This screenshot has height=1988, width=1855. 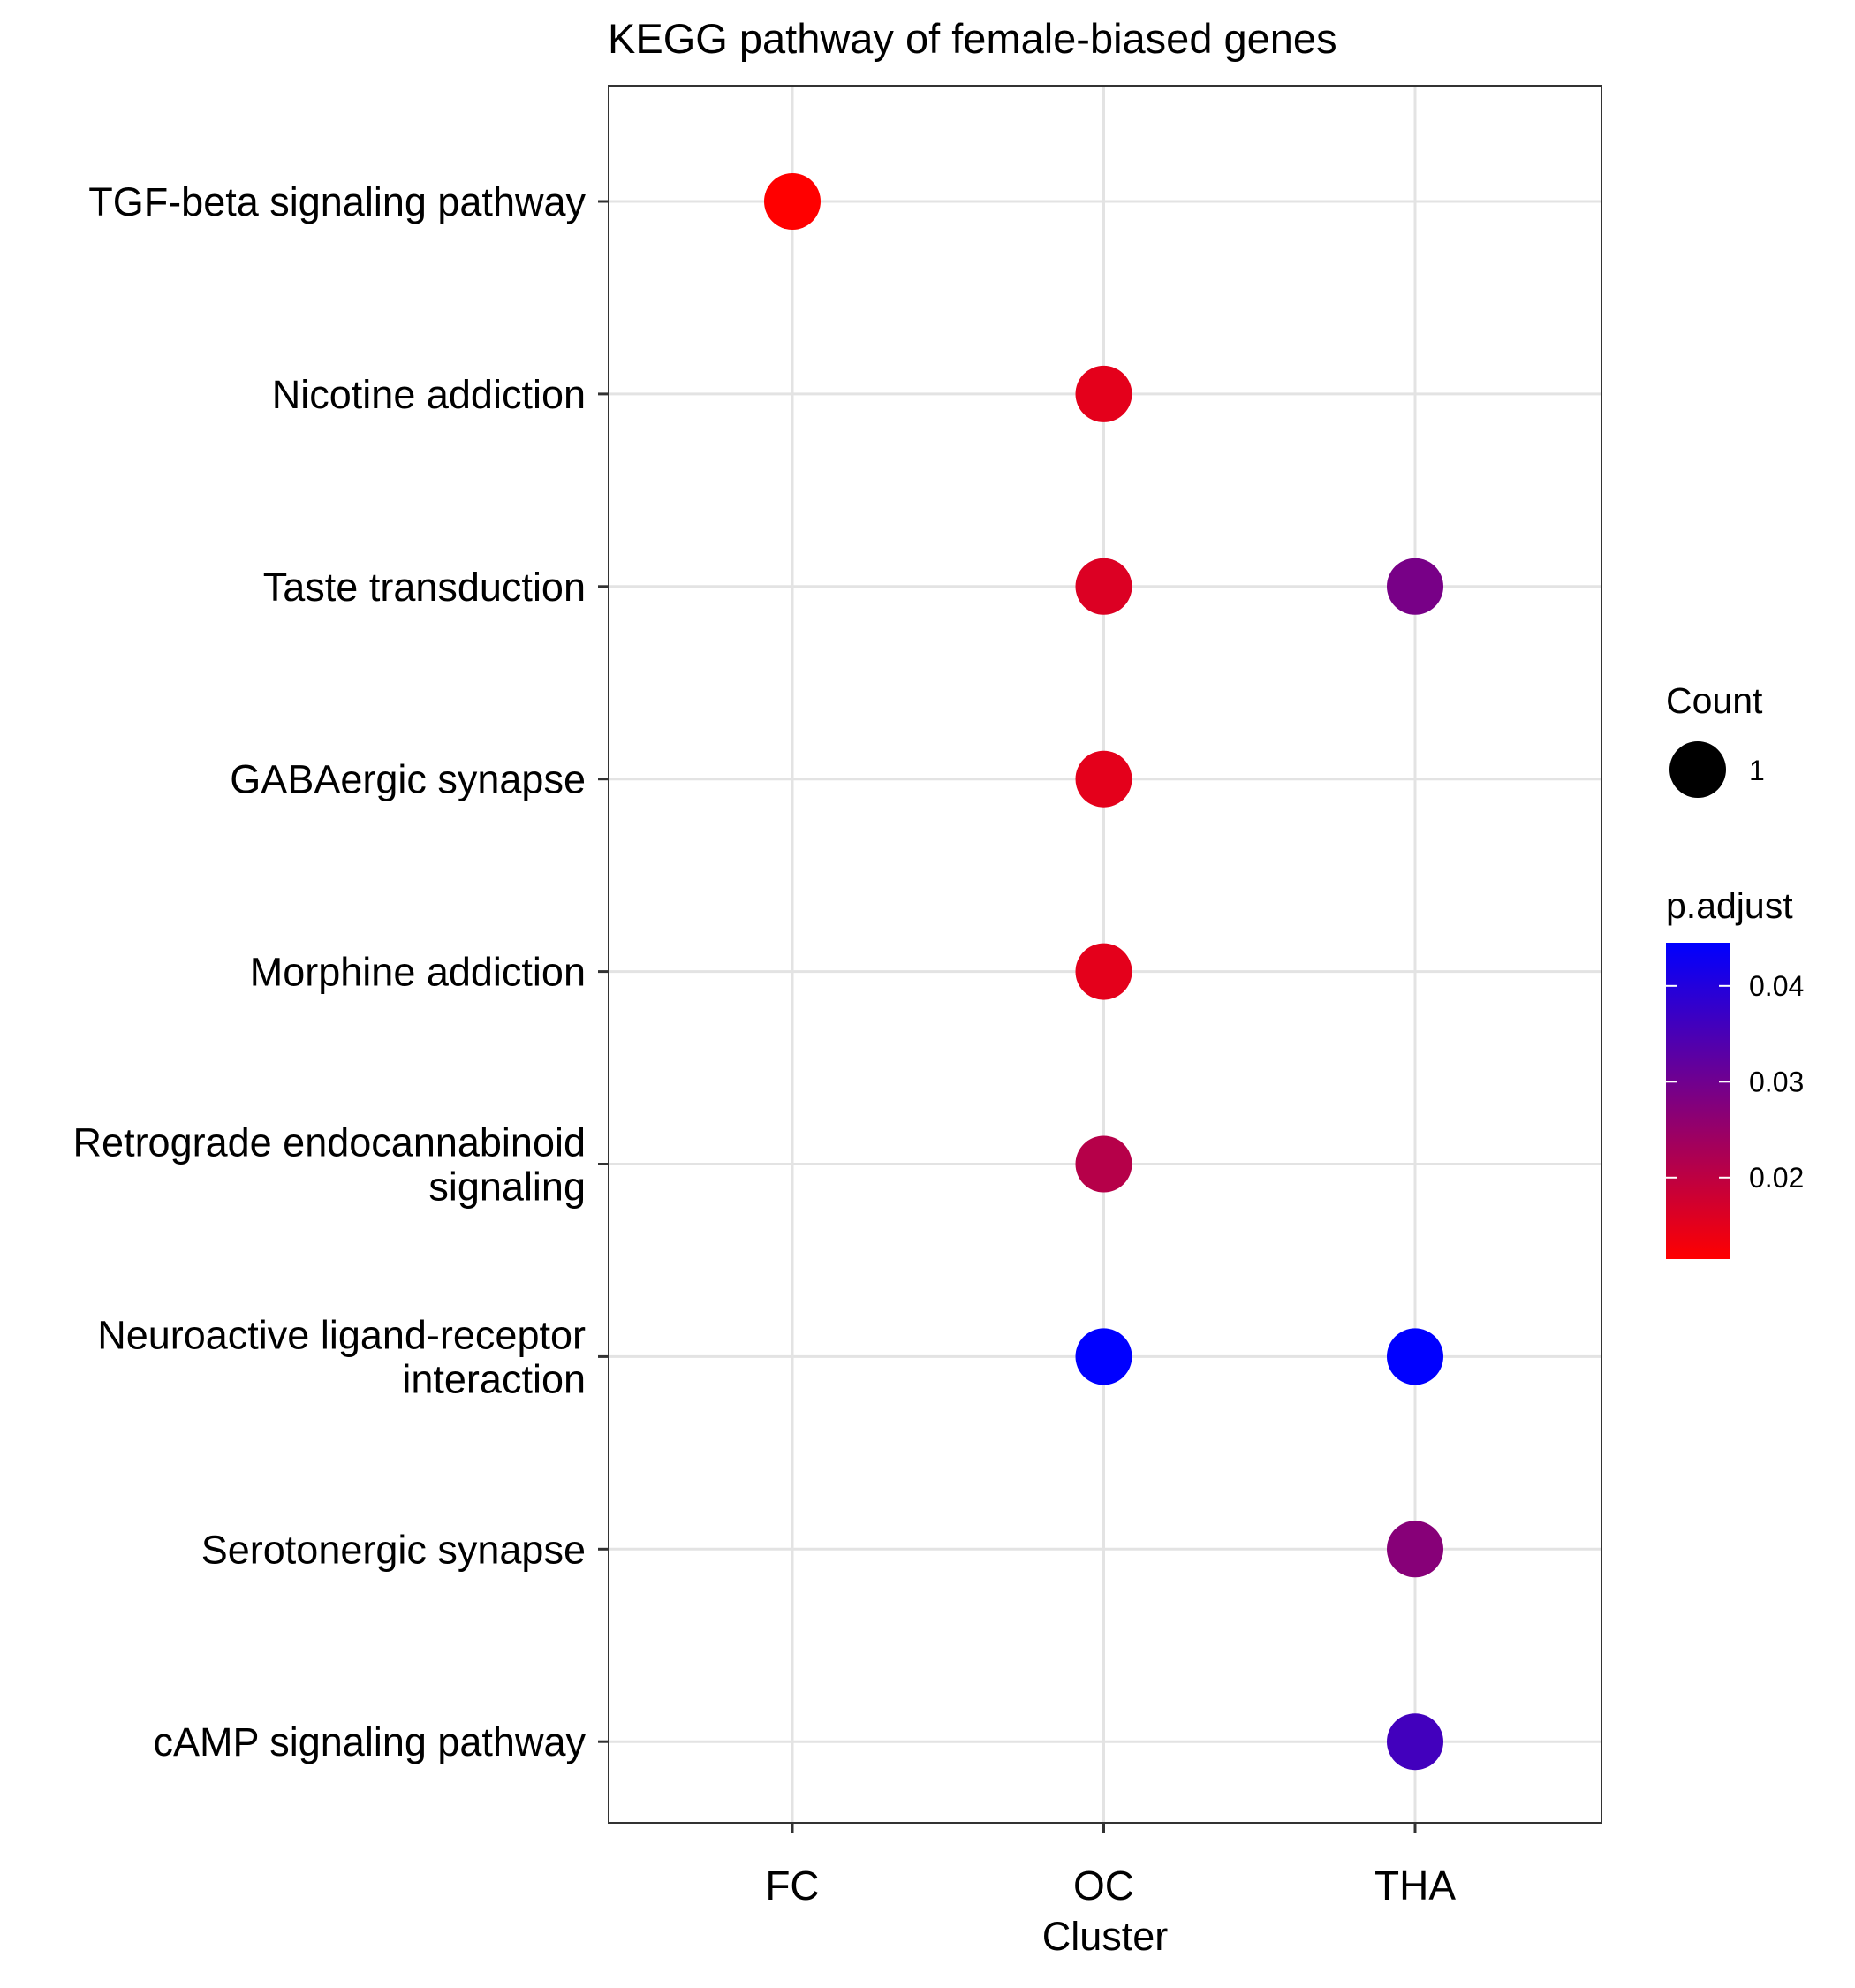 I want to click on x-axis-label: Cluster, so click(x=1105, y=1936).